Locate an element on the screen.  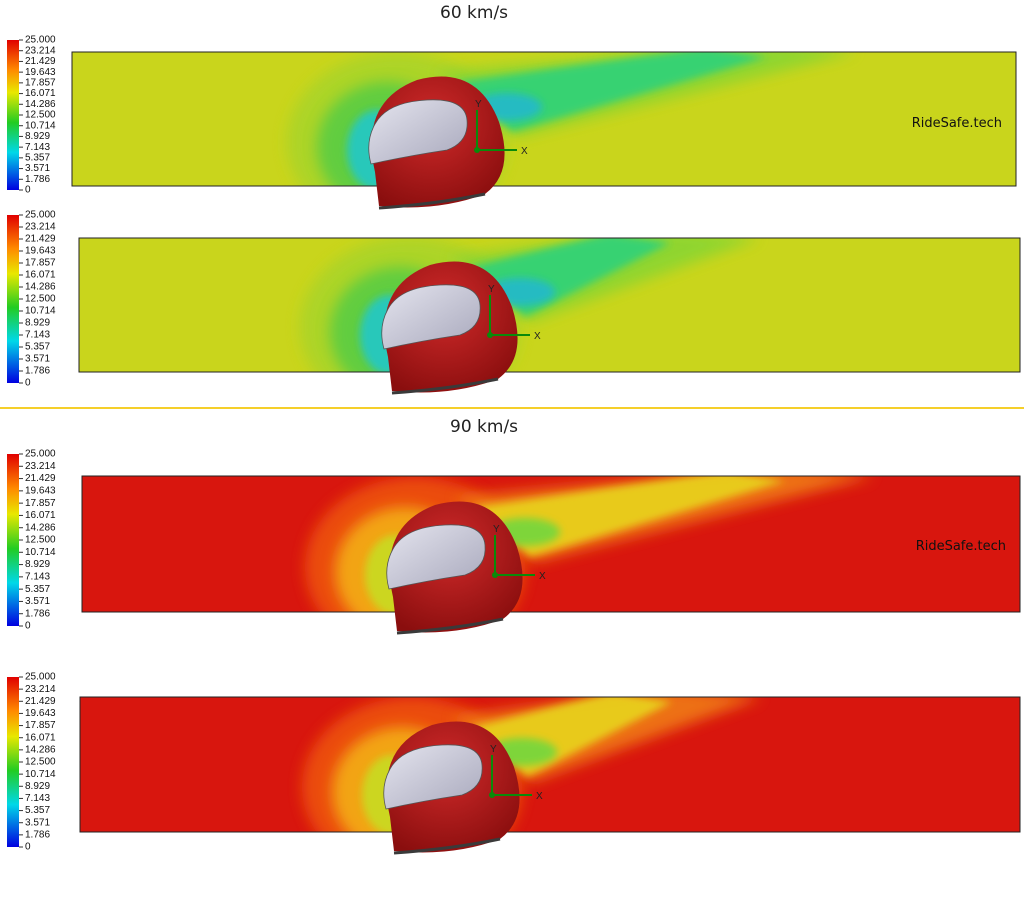
section-title: 60 km/s is located at coordinates (474, 13).